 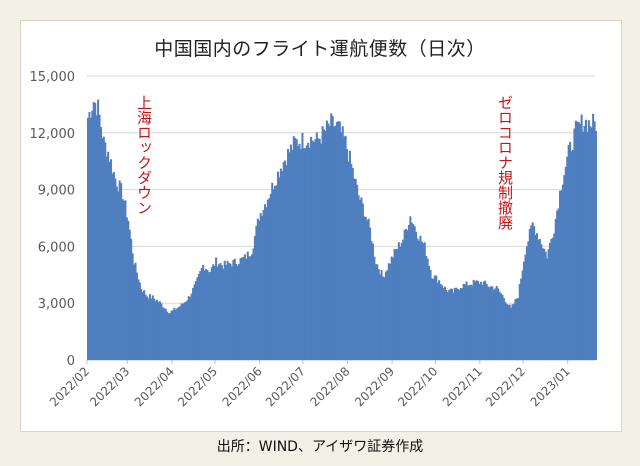 I want to click on x-tick-label: 2022/02, so click(x=69, y=386).